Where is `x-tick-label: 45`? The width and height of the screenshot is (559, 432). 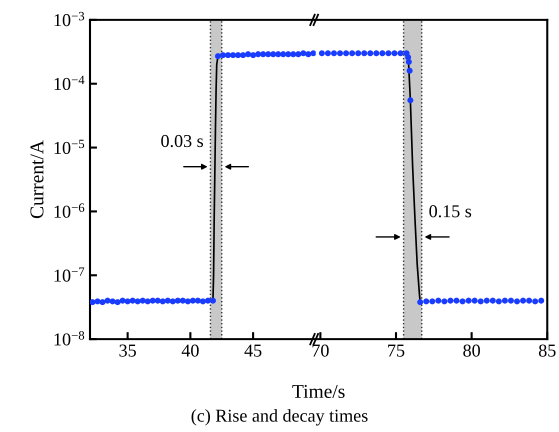
x-tick-label: 45 is located at coordinates (253, 350).